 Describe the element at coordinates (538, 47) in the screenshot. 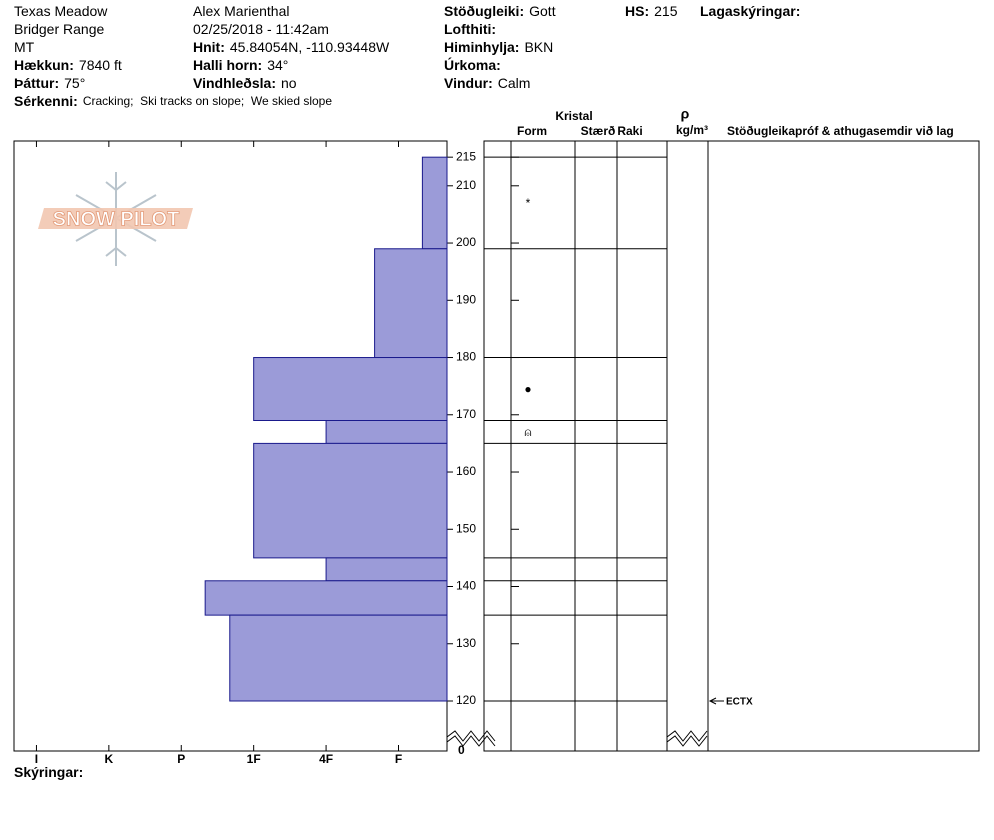

I see `field-value: BKN` at that location.